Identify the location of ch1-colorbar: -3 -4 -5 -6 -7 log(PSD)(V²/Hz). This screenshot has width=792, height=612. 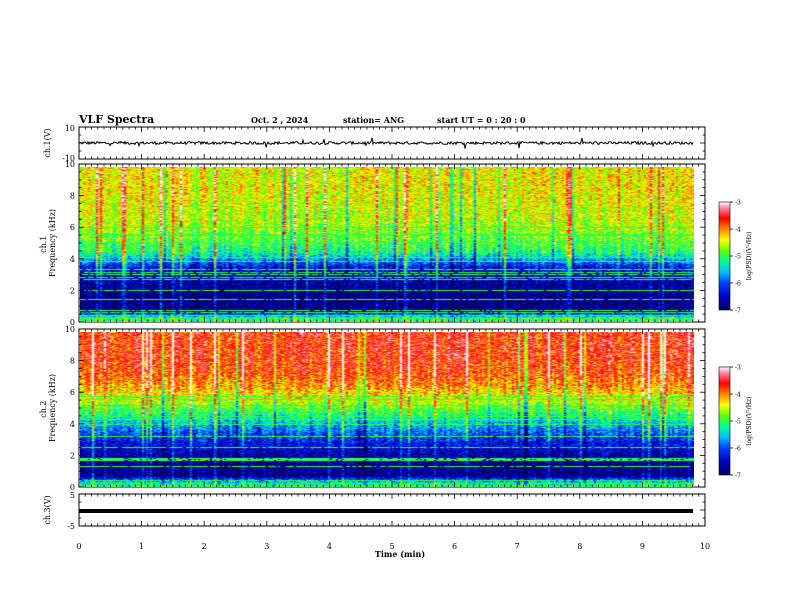
(735, 257).